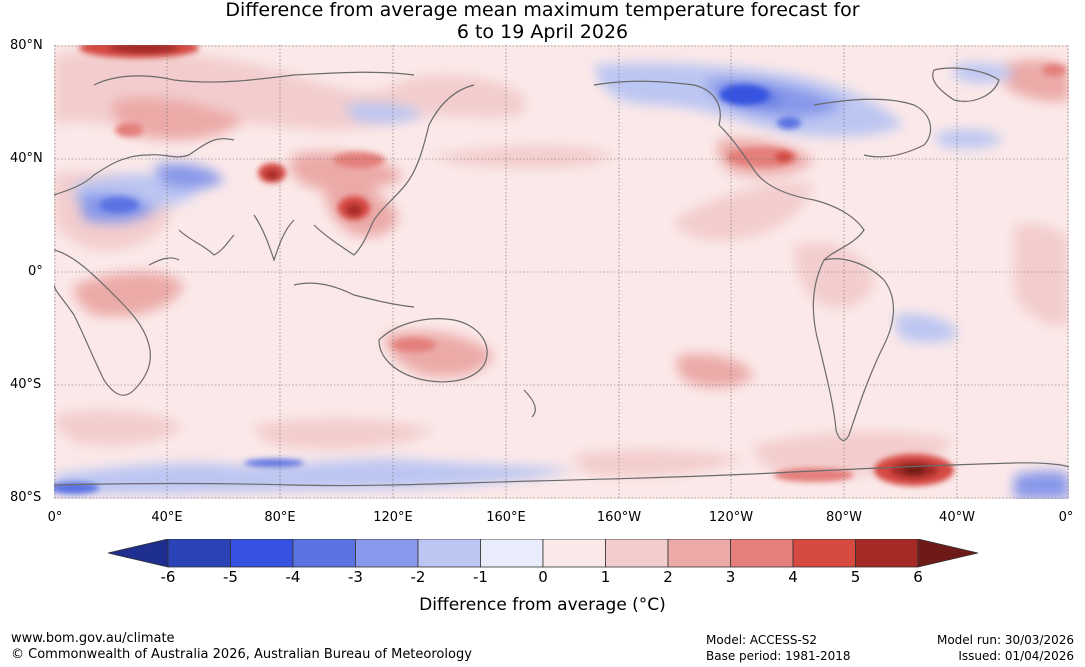  I want to click on lat-label-40s: 40°S, so click(26, 384).